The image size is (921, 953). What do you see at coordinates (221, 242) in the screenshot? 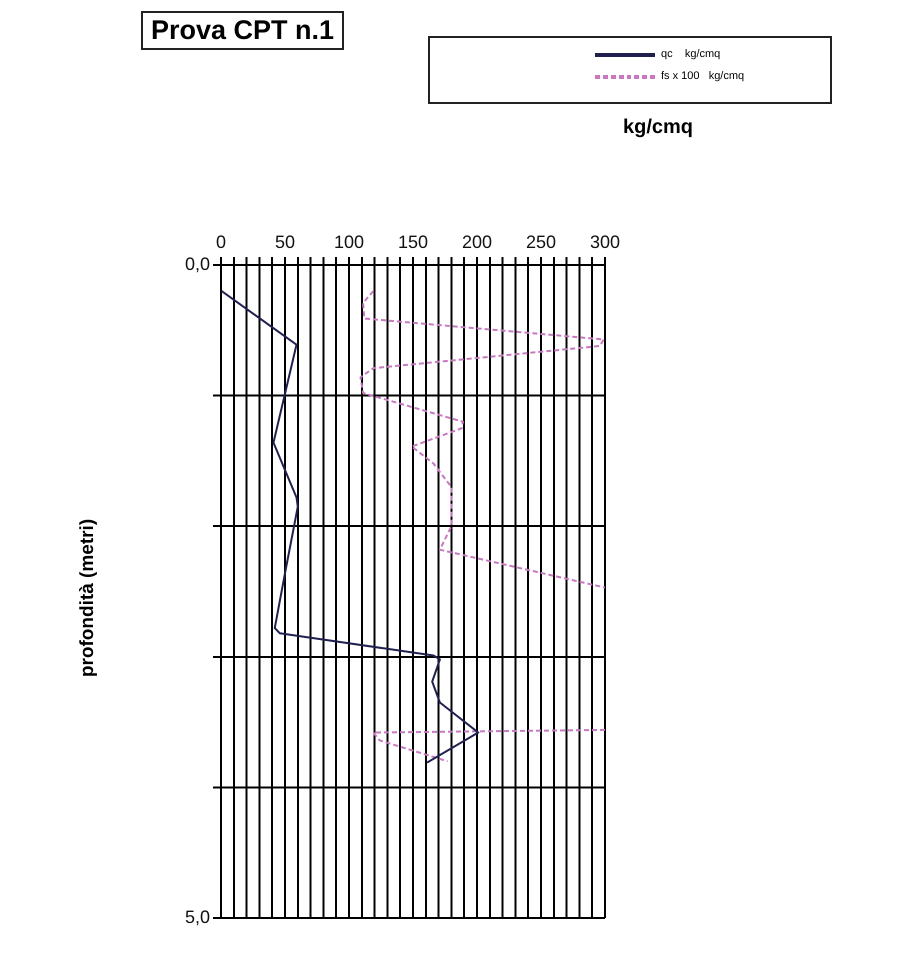
I see `x-tick-label: 0` at bounding box center [221, 242].